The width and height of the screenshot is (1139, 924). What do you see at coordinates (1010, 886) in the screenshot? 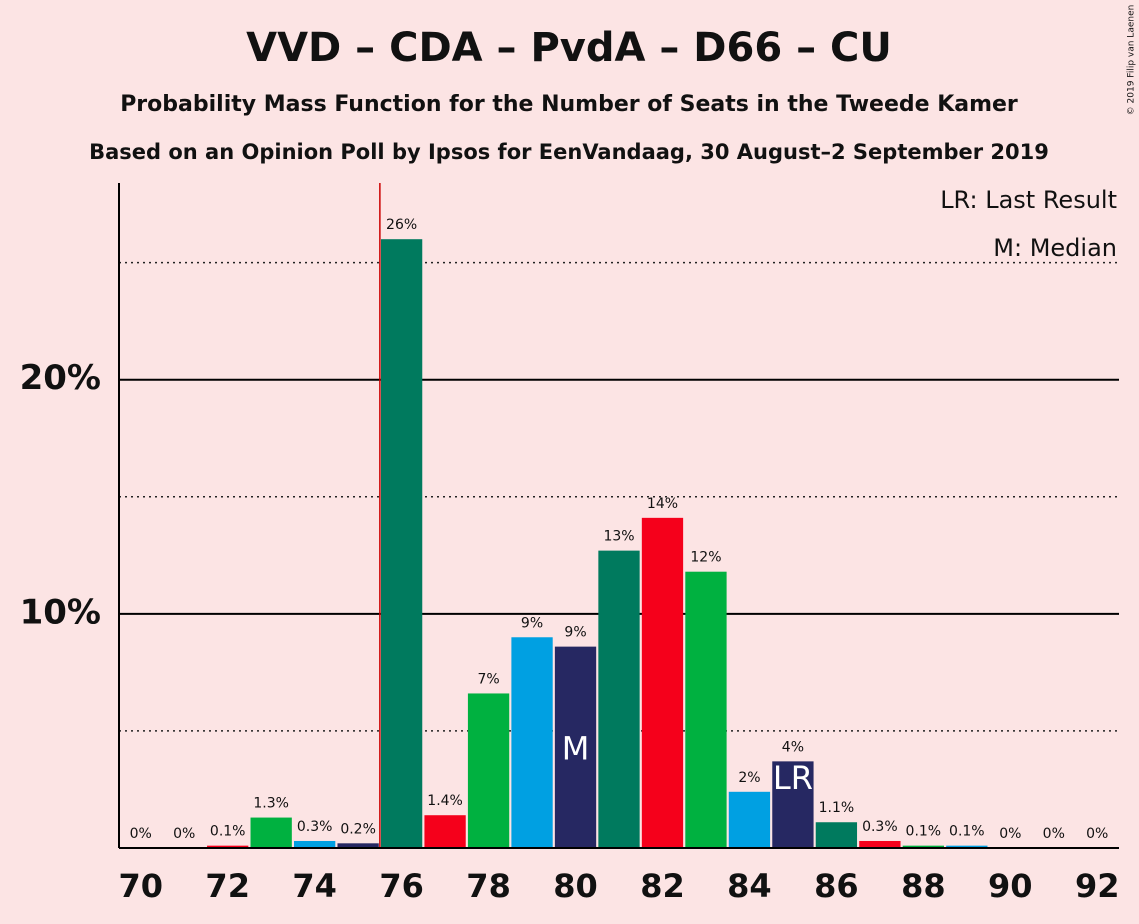
I see `x-tick-label: 90` at bounding box center [1010, 886].